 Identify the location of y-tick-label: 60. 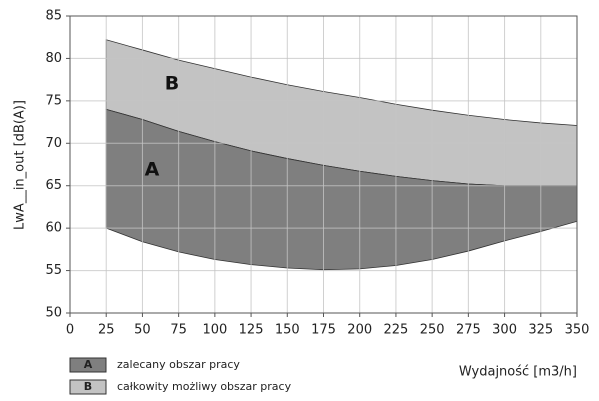
(53, 228).